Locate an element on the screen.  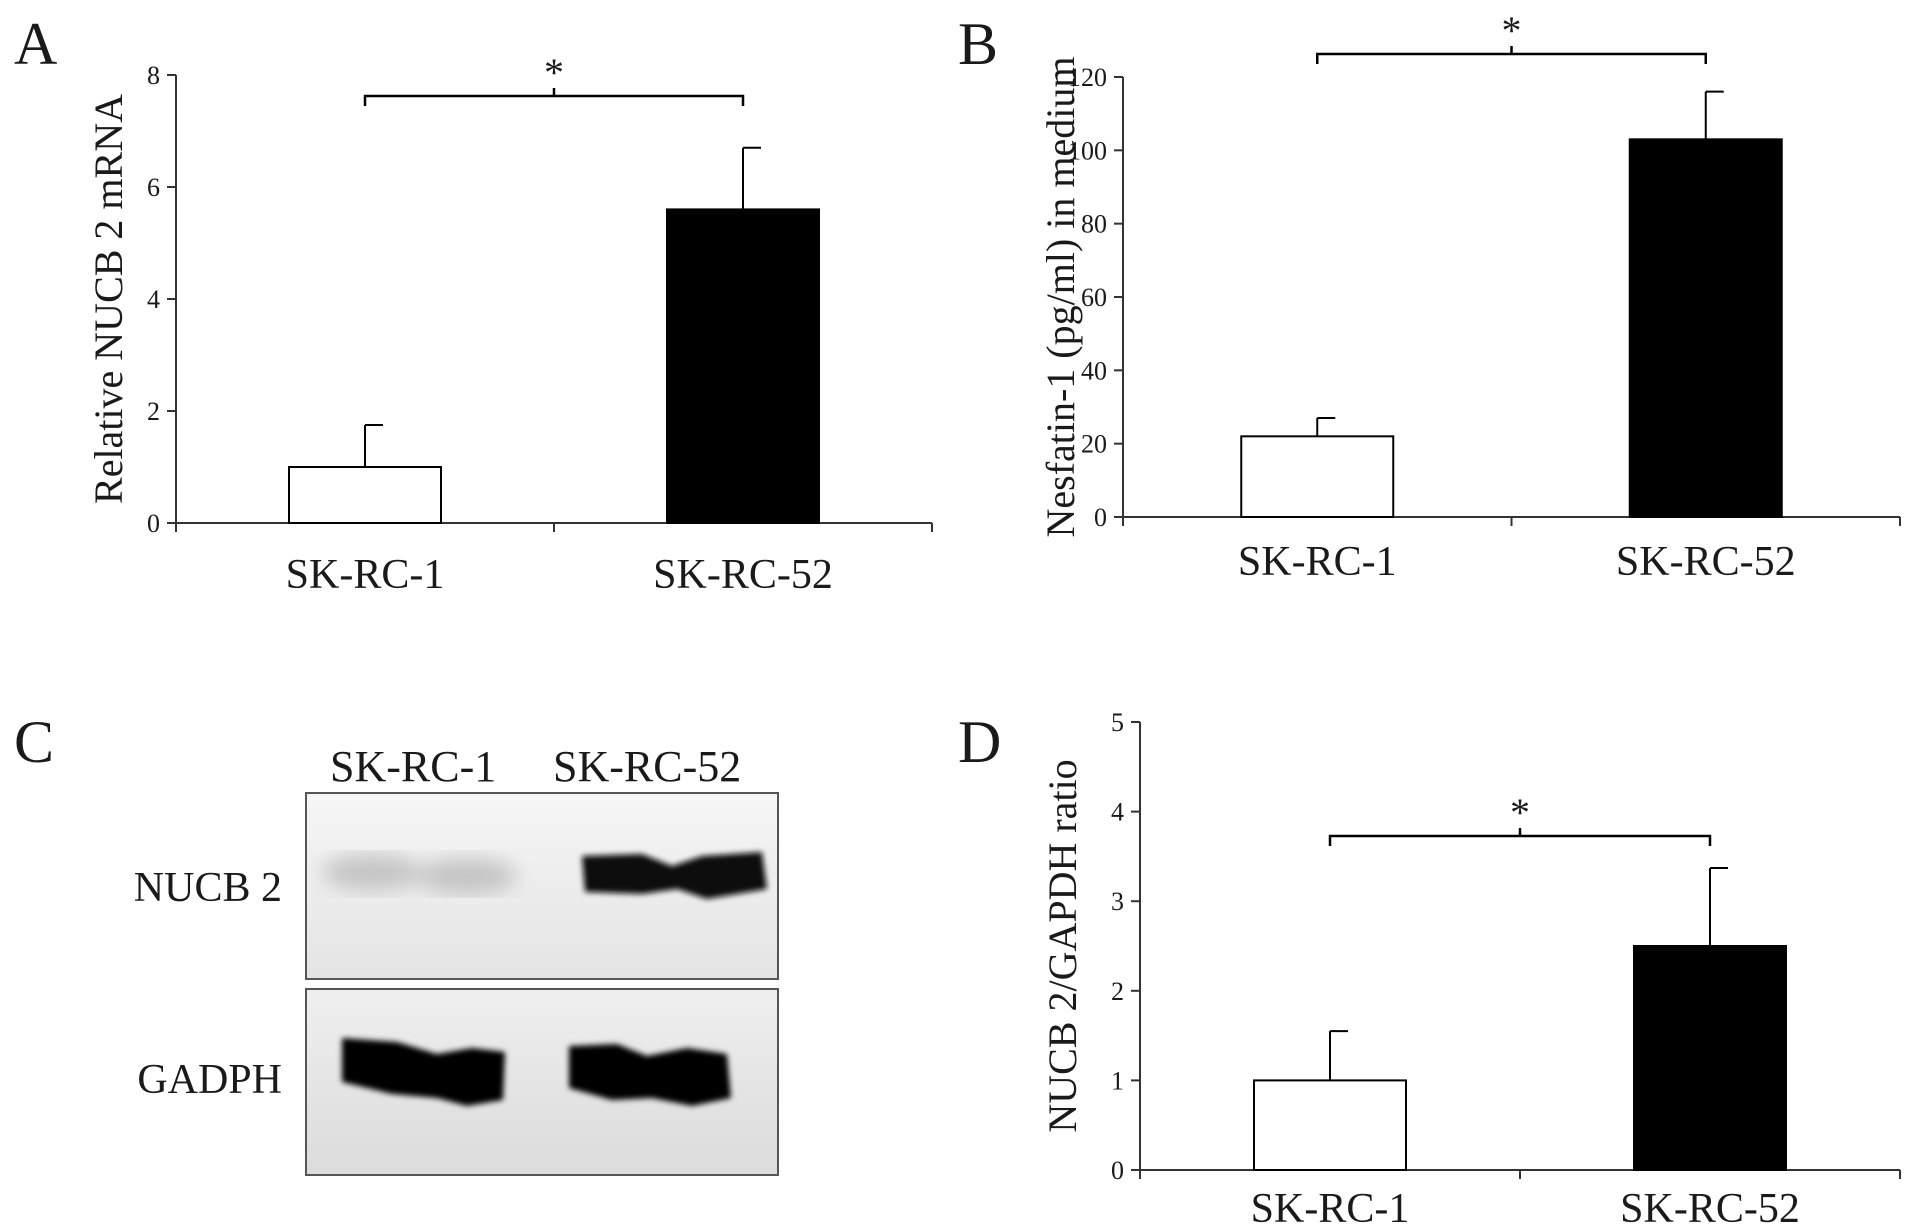
blot-strip-nucb2 is located at coordinates (542, 886).